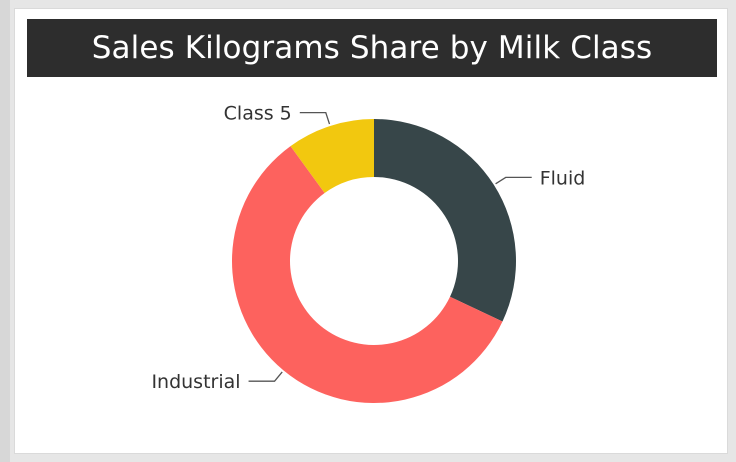  I want to click on left-border-strip, so click(5, 231).